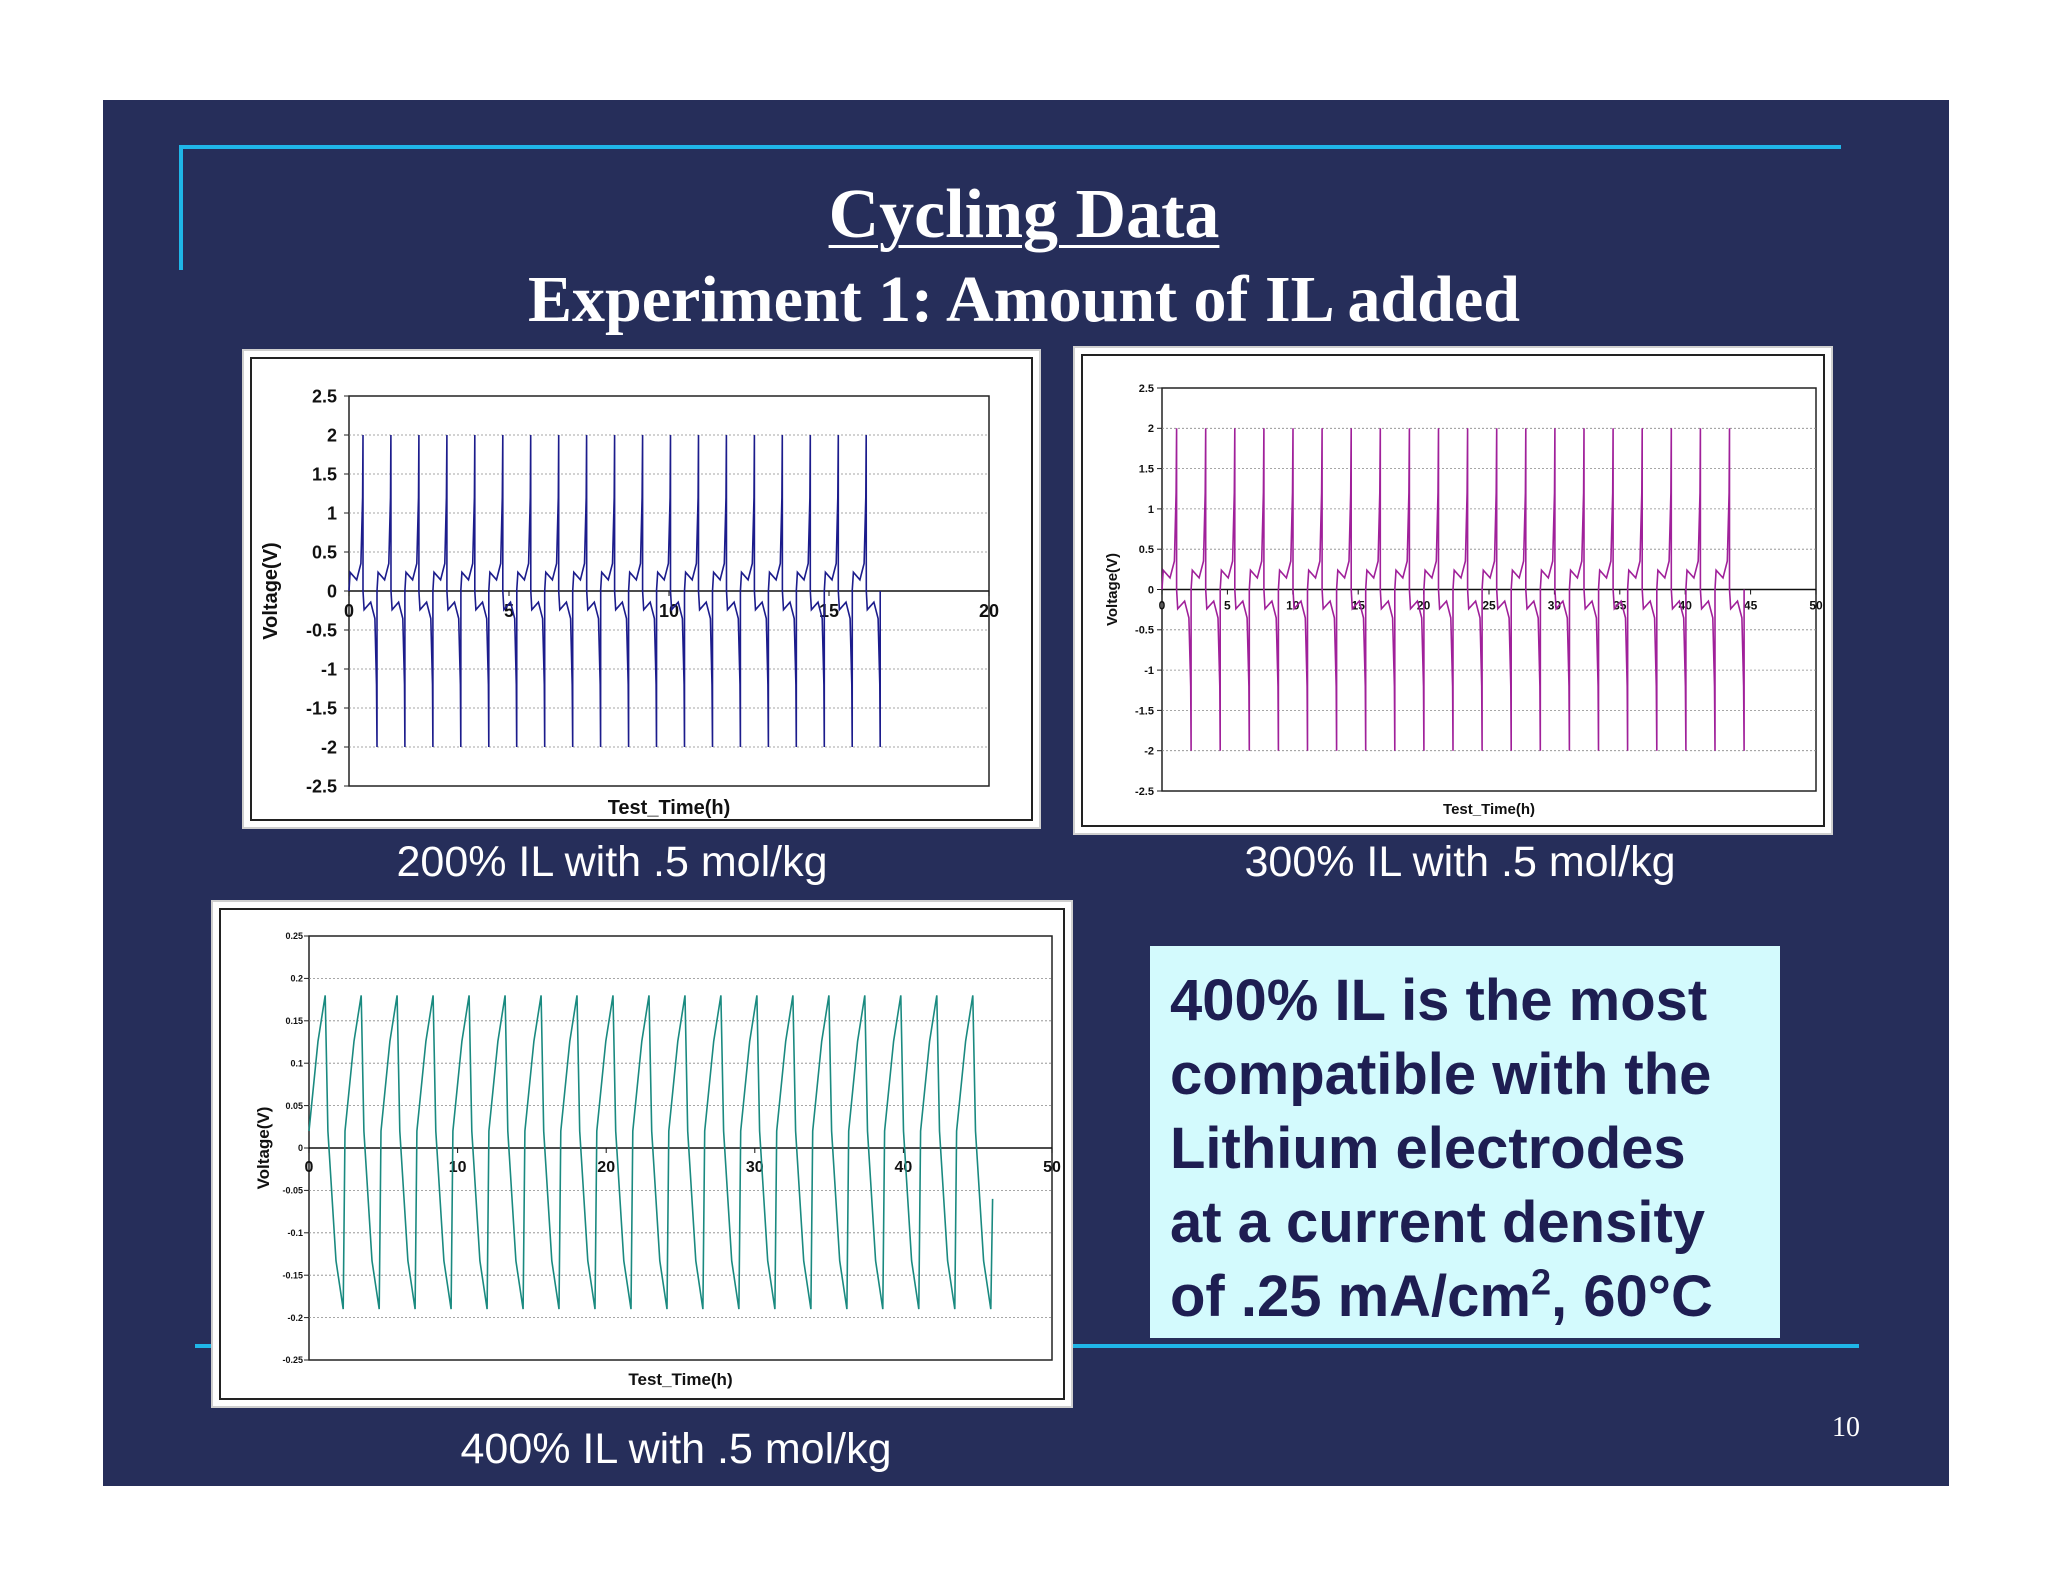 Image resolution: width=2048 pixels, height=1582 pixels. Describe the element at coordinates (181, 207) in the screenshot. I see `left-accent-line` at that location.